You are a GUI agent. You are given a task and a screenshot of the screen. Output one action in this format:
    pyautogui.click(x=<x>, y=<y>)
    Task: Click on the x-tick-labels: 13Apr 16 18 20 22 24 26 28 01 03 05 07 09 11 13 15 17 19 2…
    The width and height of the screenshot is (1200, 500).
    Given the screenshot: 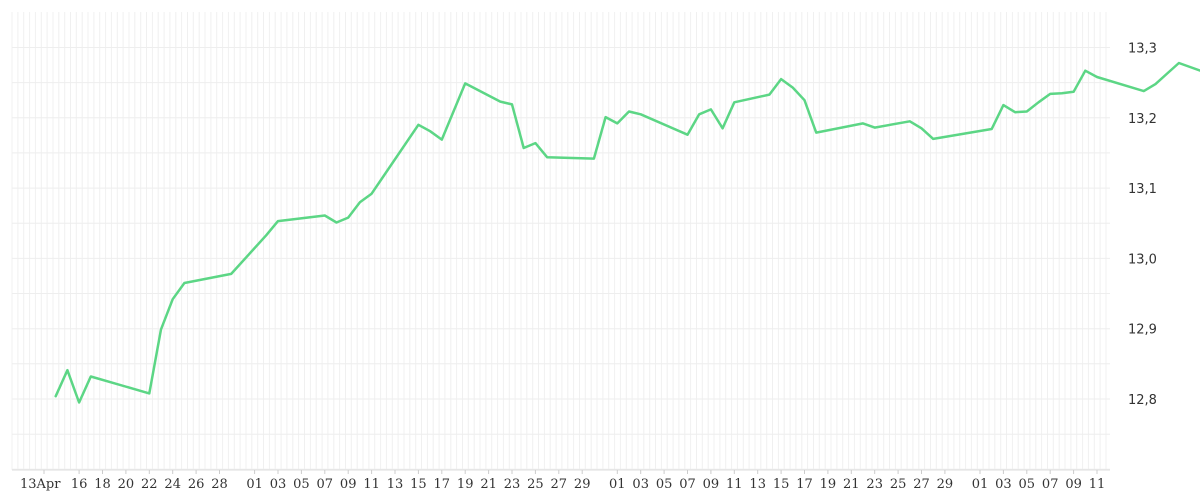 What is the action you would take?
    pyautogui.click(x=562, y=481)
    